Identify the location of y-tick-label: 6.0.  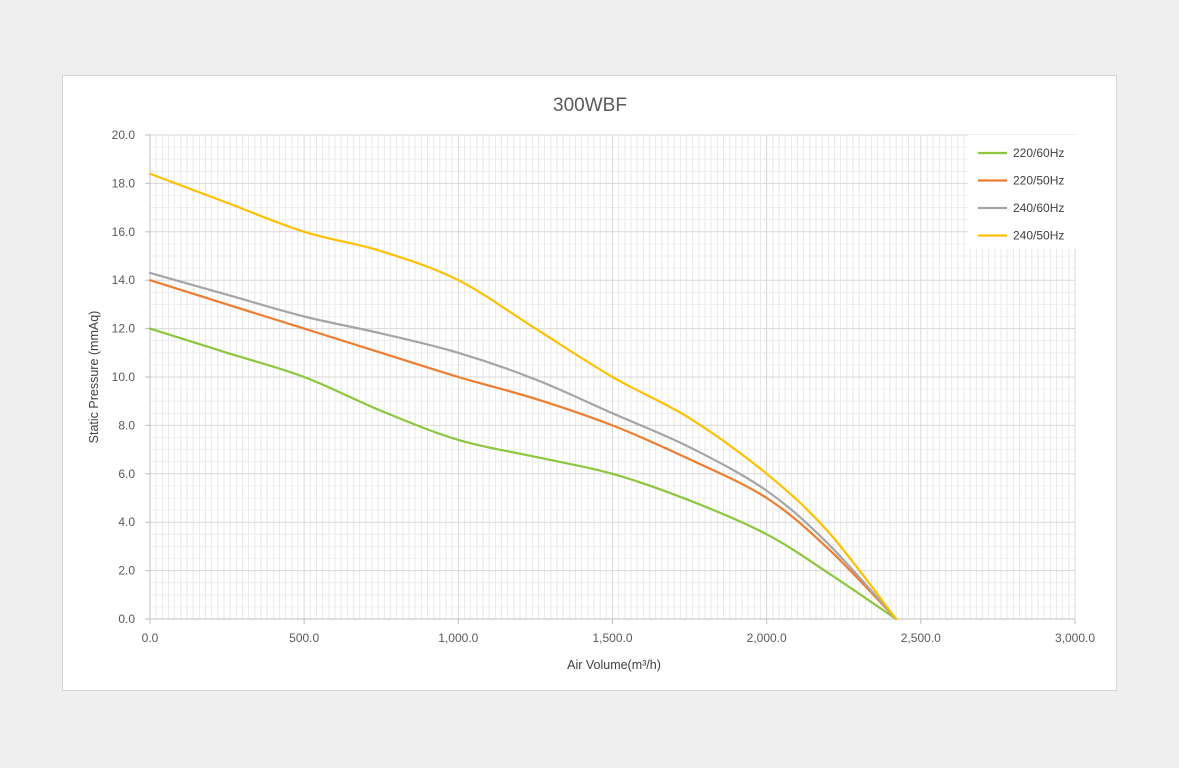
(126, 474).